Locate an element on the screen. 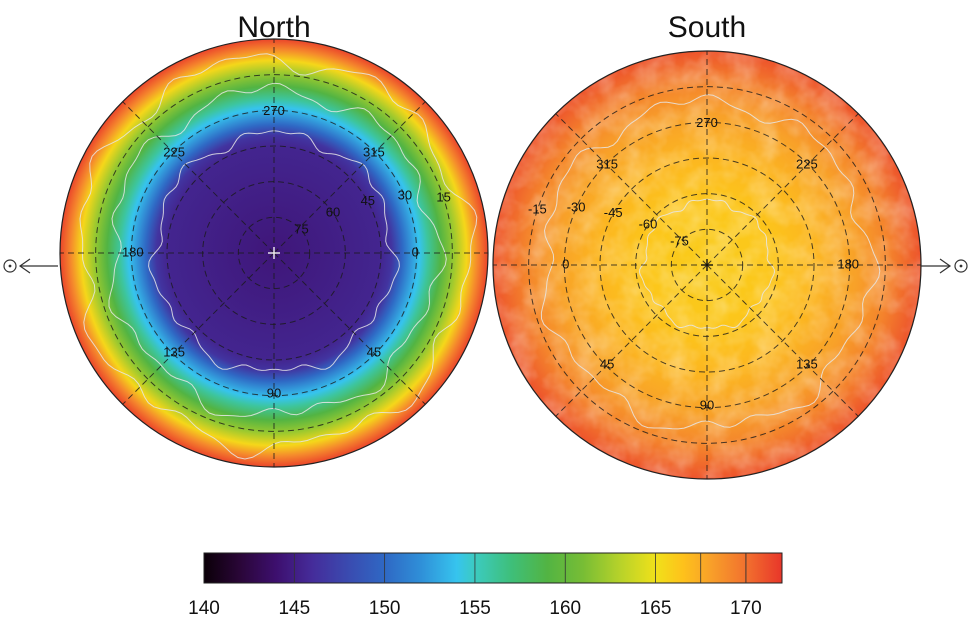  colorbar-gradient is located at coordinates (493, 568).